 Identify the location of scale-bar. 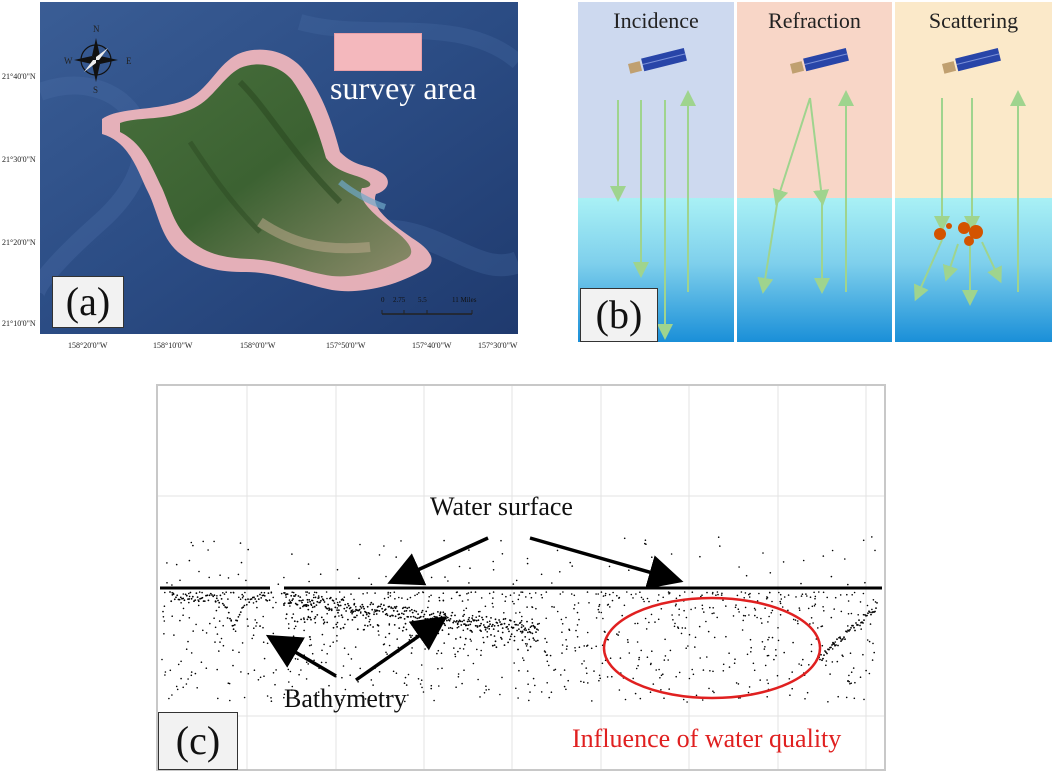
(427, 312).